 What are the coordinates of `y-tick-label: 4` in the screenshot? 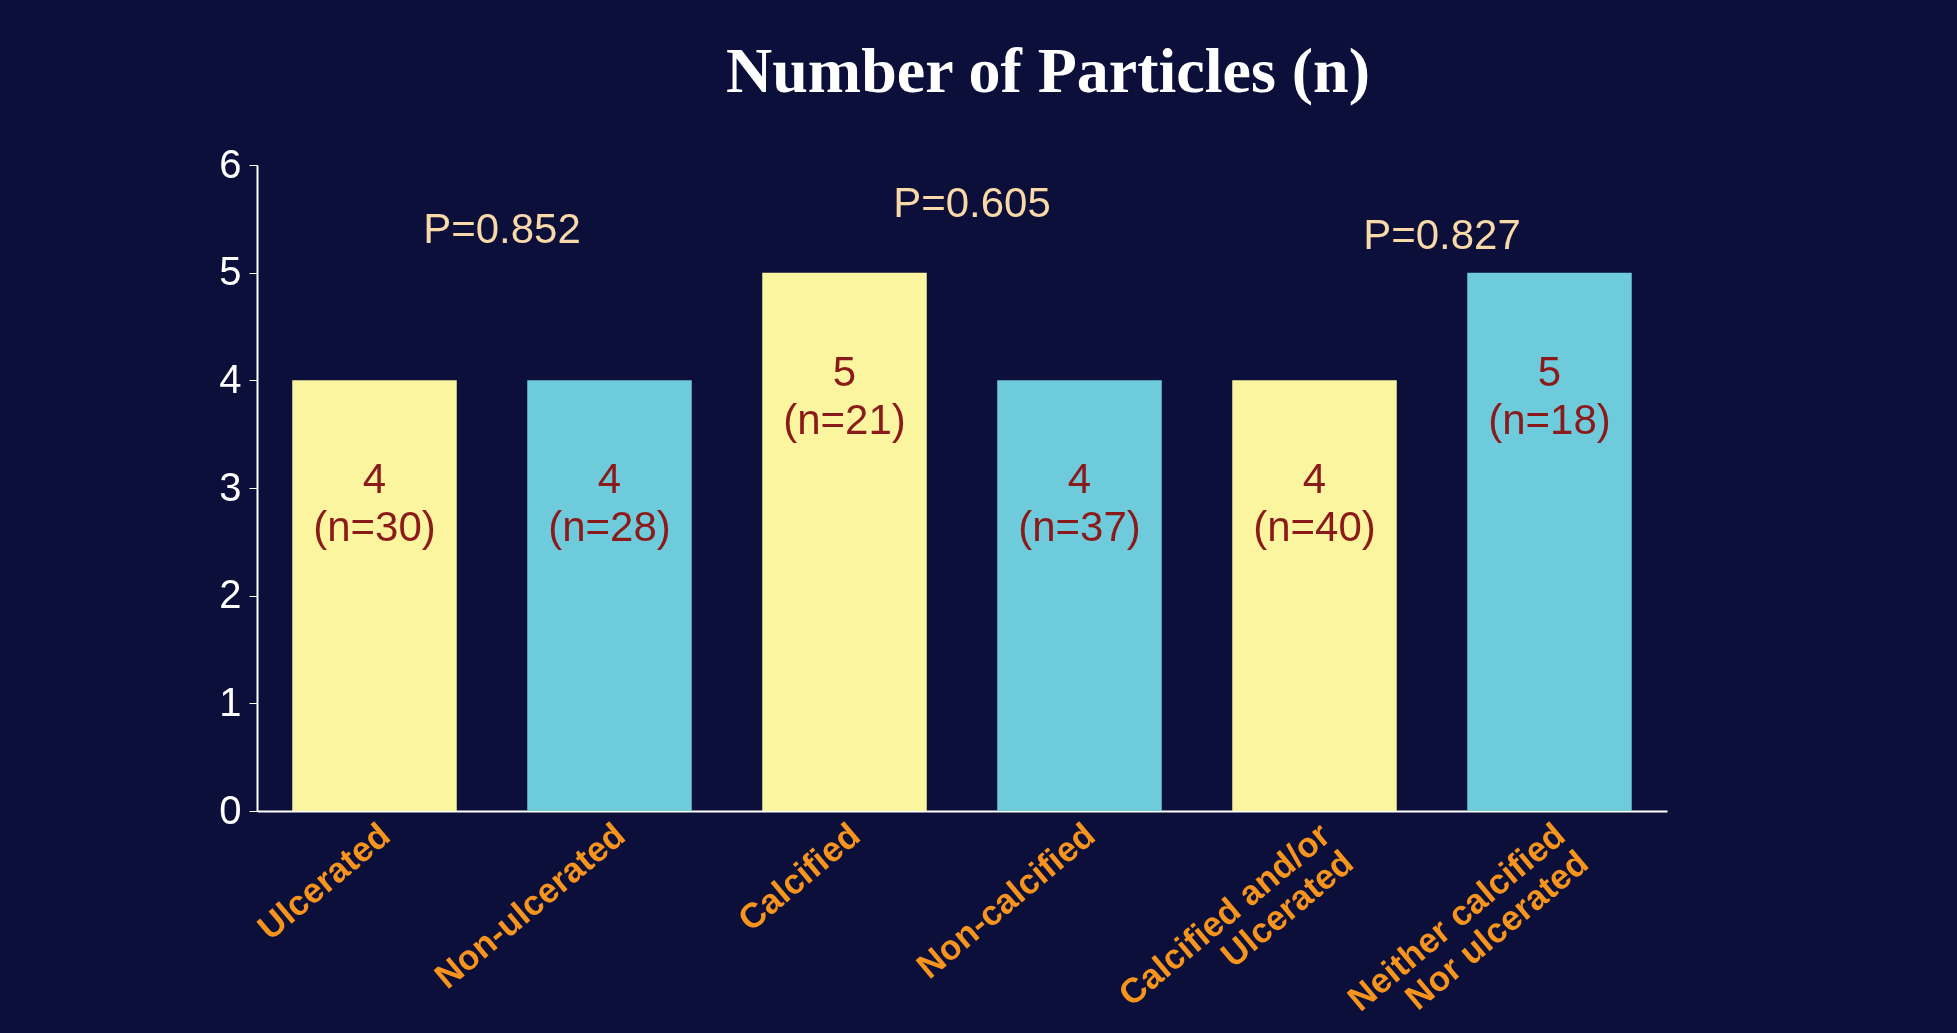 It's located at (230, 378).